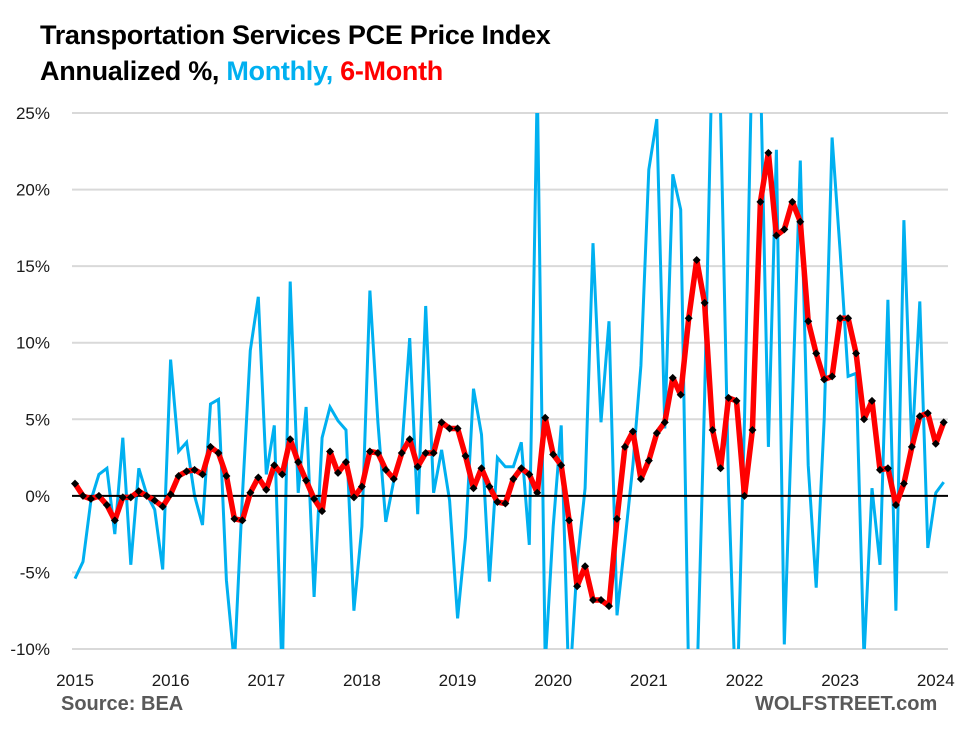  What do you see at coordinates (266, 680) in the screenshot?
I see `x-tick-label: 2017` at bounding box center [266, 680].